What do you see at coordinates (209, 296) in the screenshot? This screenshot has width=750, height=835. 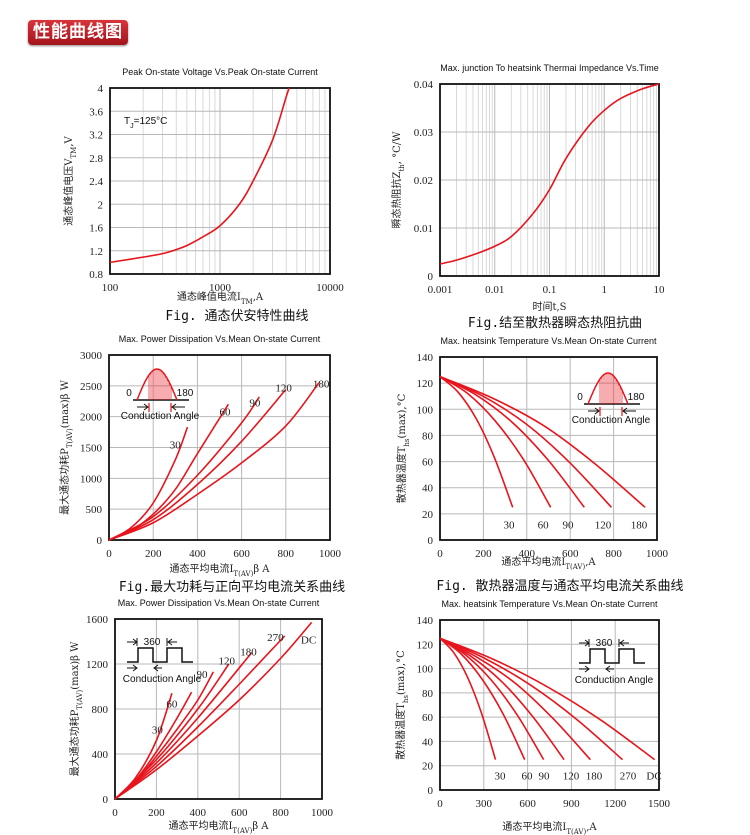 I see `label-main: 通态峰值电流I` at bounding box center [209, 296].